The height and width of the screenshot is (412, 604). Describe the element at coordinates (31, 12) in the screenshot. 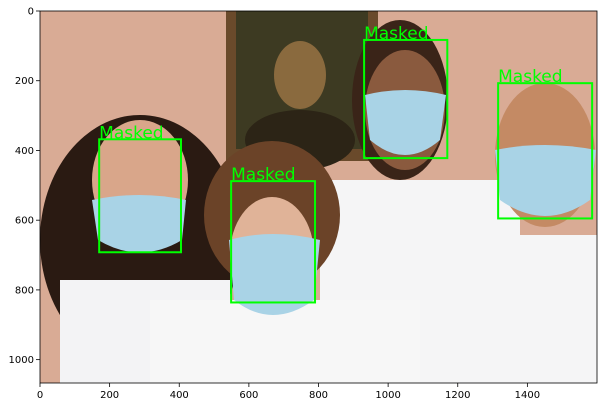

I see `y-tick-label: 0` at that location.